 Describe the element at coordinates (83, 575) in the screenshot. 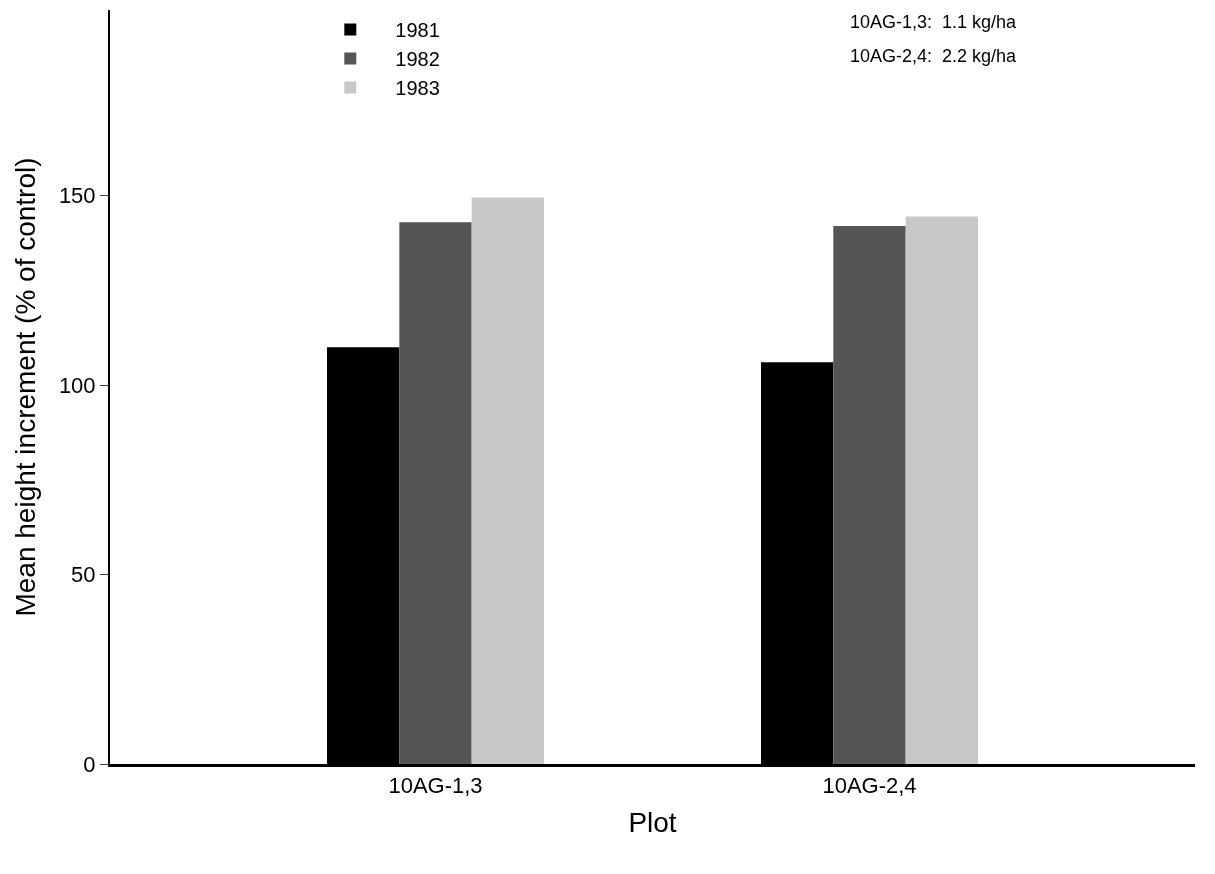

I see `y-tick-label: 50` at that location.